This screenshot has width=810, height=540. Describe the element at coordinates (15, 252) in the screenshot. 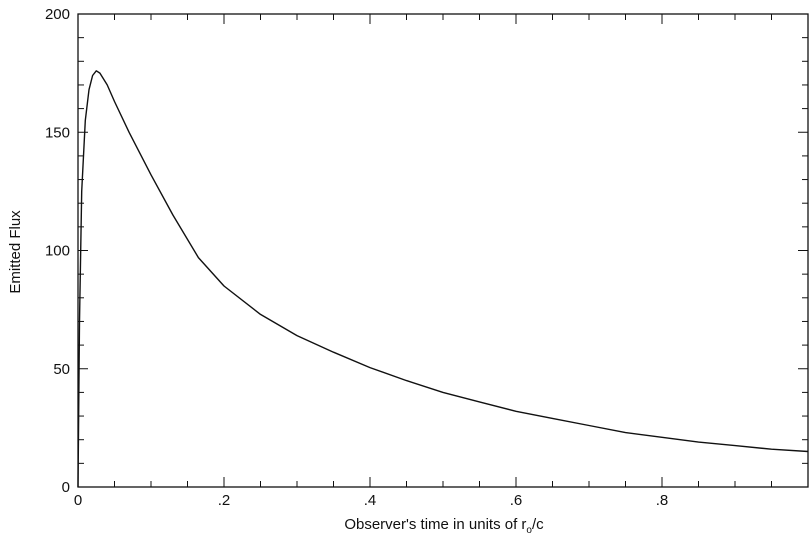

I see `y-axis-label: Emitted Flux` at that location.